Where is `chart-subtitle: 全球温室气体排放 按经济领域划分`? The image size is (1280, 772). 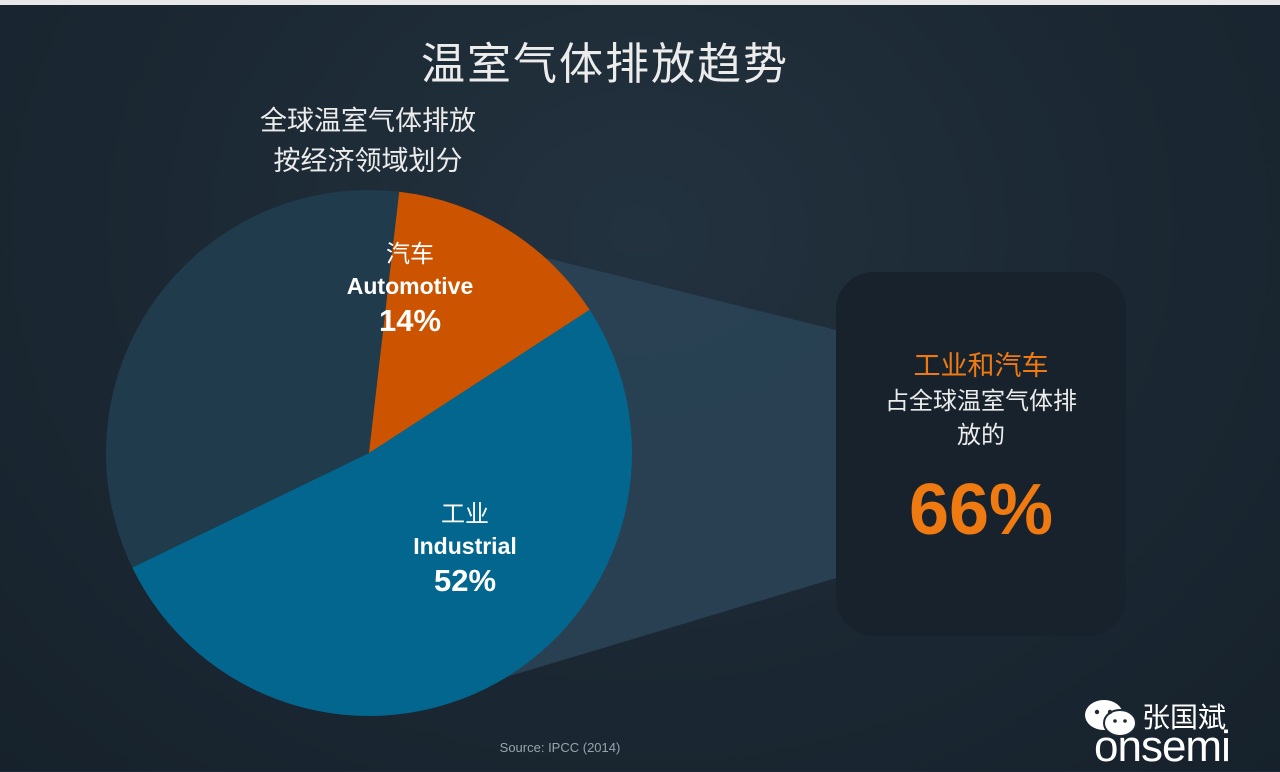 chart-subtitle: 全球温室气体排放 按经济领域划分 is located at coordinates (368, 142).